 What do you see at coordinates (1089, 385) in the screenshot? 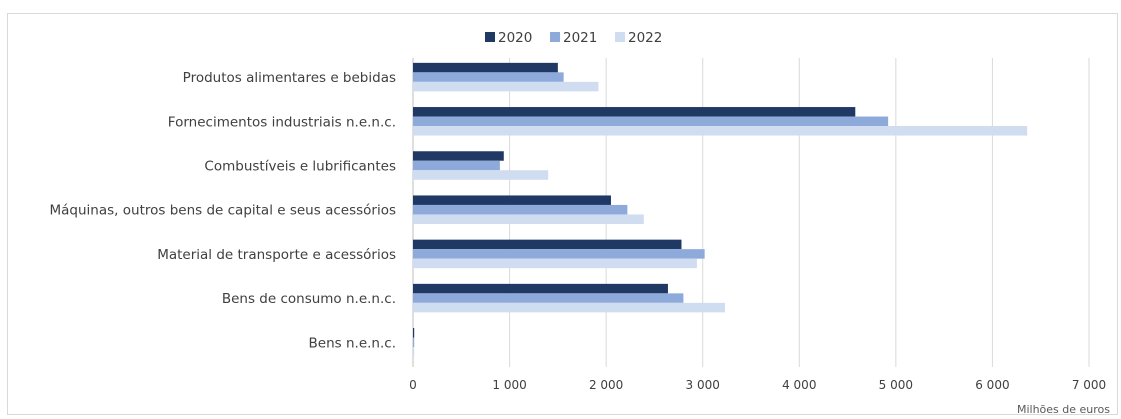
I see `x-tick-label: 7 000` at bounding box center [1089, 385].